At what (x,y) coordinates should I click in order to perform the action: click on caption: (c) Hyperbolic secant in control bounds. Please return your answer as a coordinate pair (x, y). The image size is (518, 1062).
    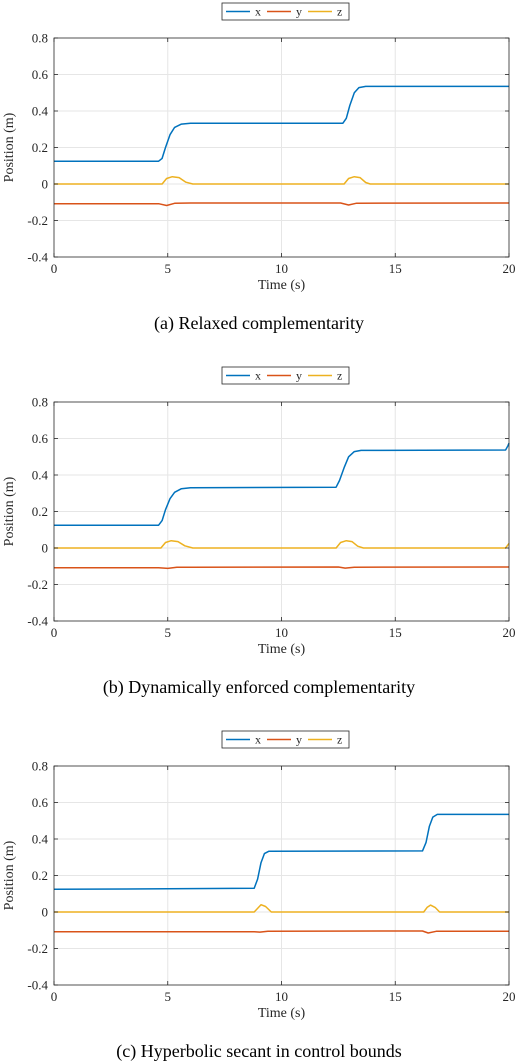
    Looking at the image, I should click on (258, 1051).